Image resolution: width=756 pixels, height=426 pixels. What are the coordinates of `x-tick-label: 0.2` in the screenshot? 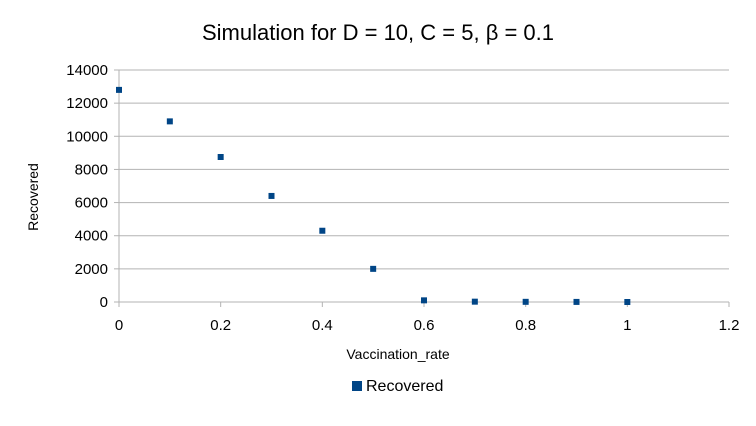 It's located at (220, 325).